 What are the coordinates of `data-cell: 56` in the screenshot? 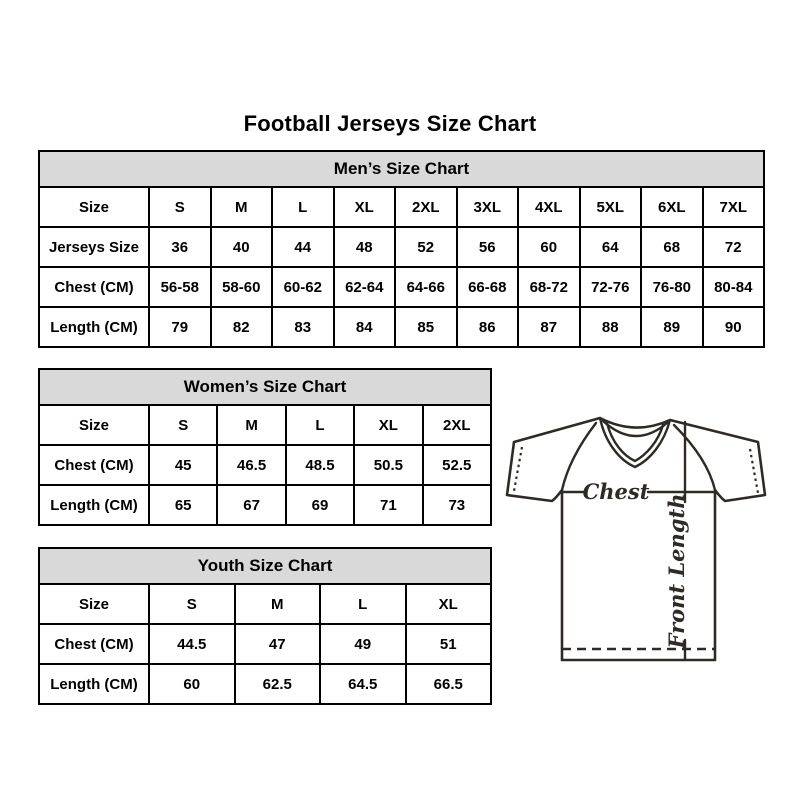 It's located at (487, 247).